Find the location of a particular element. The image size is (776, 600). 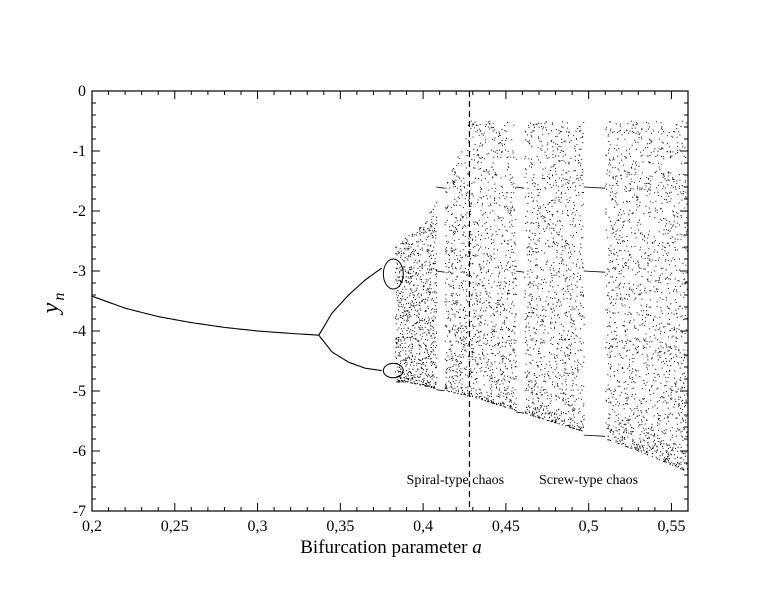

annotation-screw-chaos: Screw-type chaos is located at coordinates (588, 480).